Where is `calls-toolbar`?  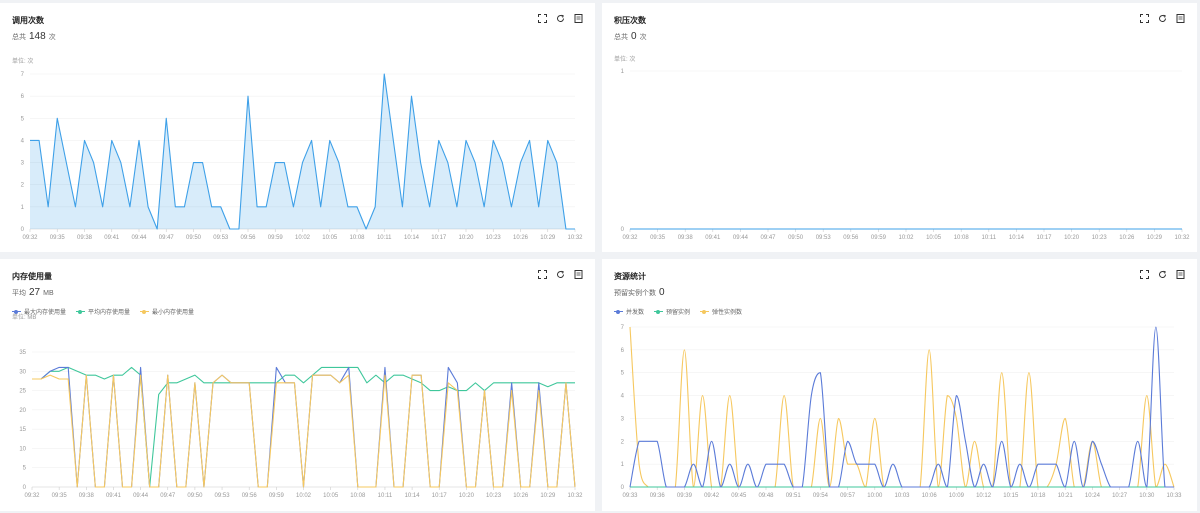 calls-toolbar is located at coordinates (560, 18).